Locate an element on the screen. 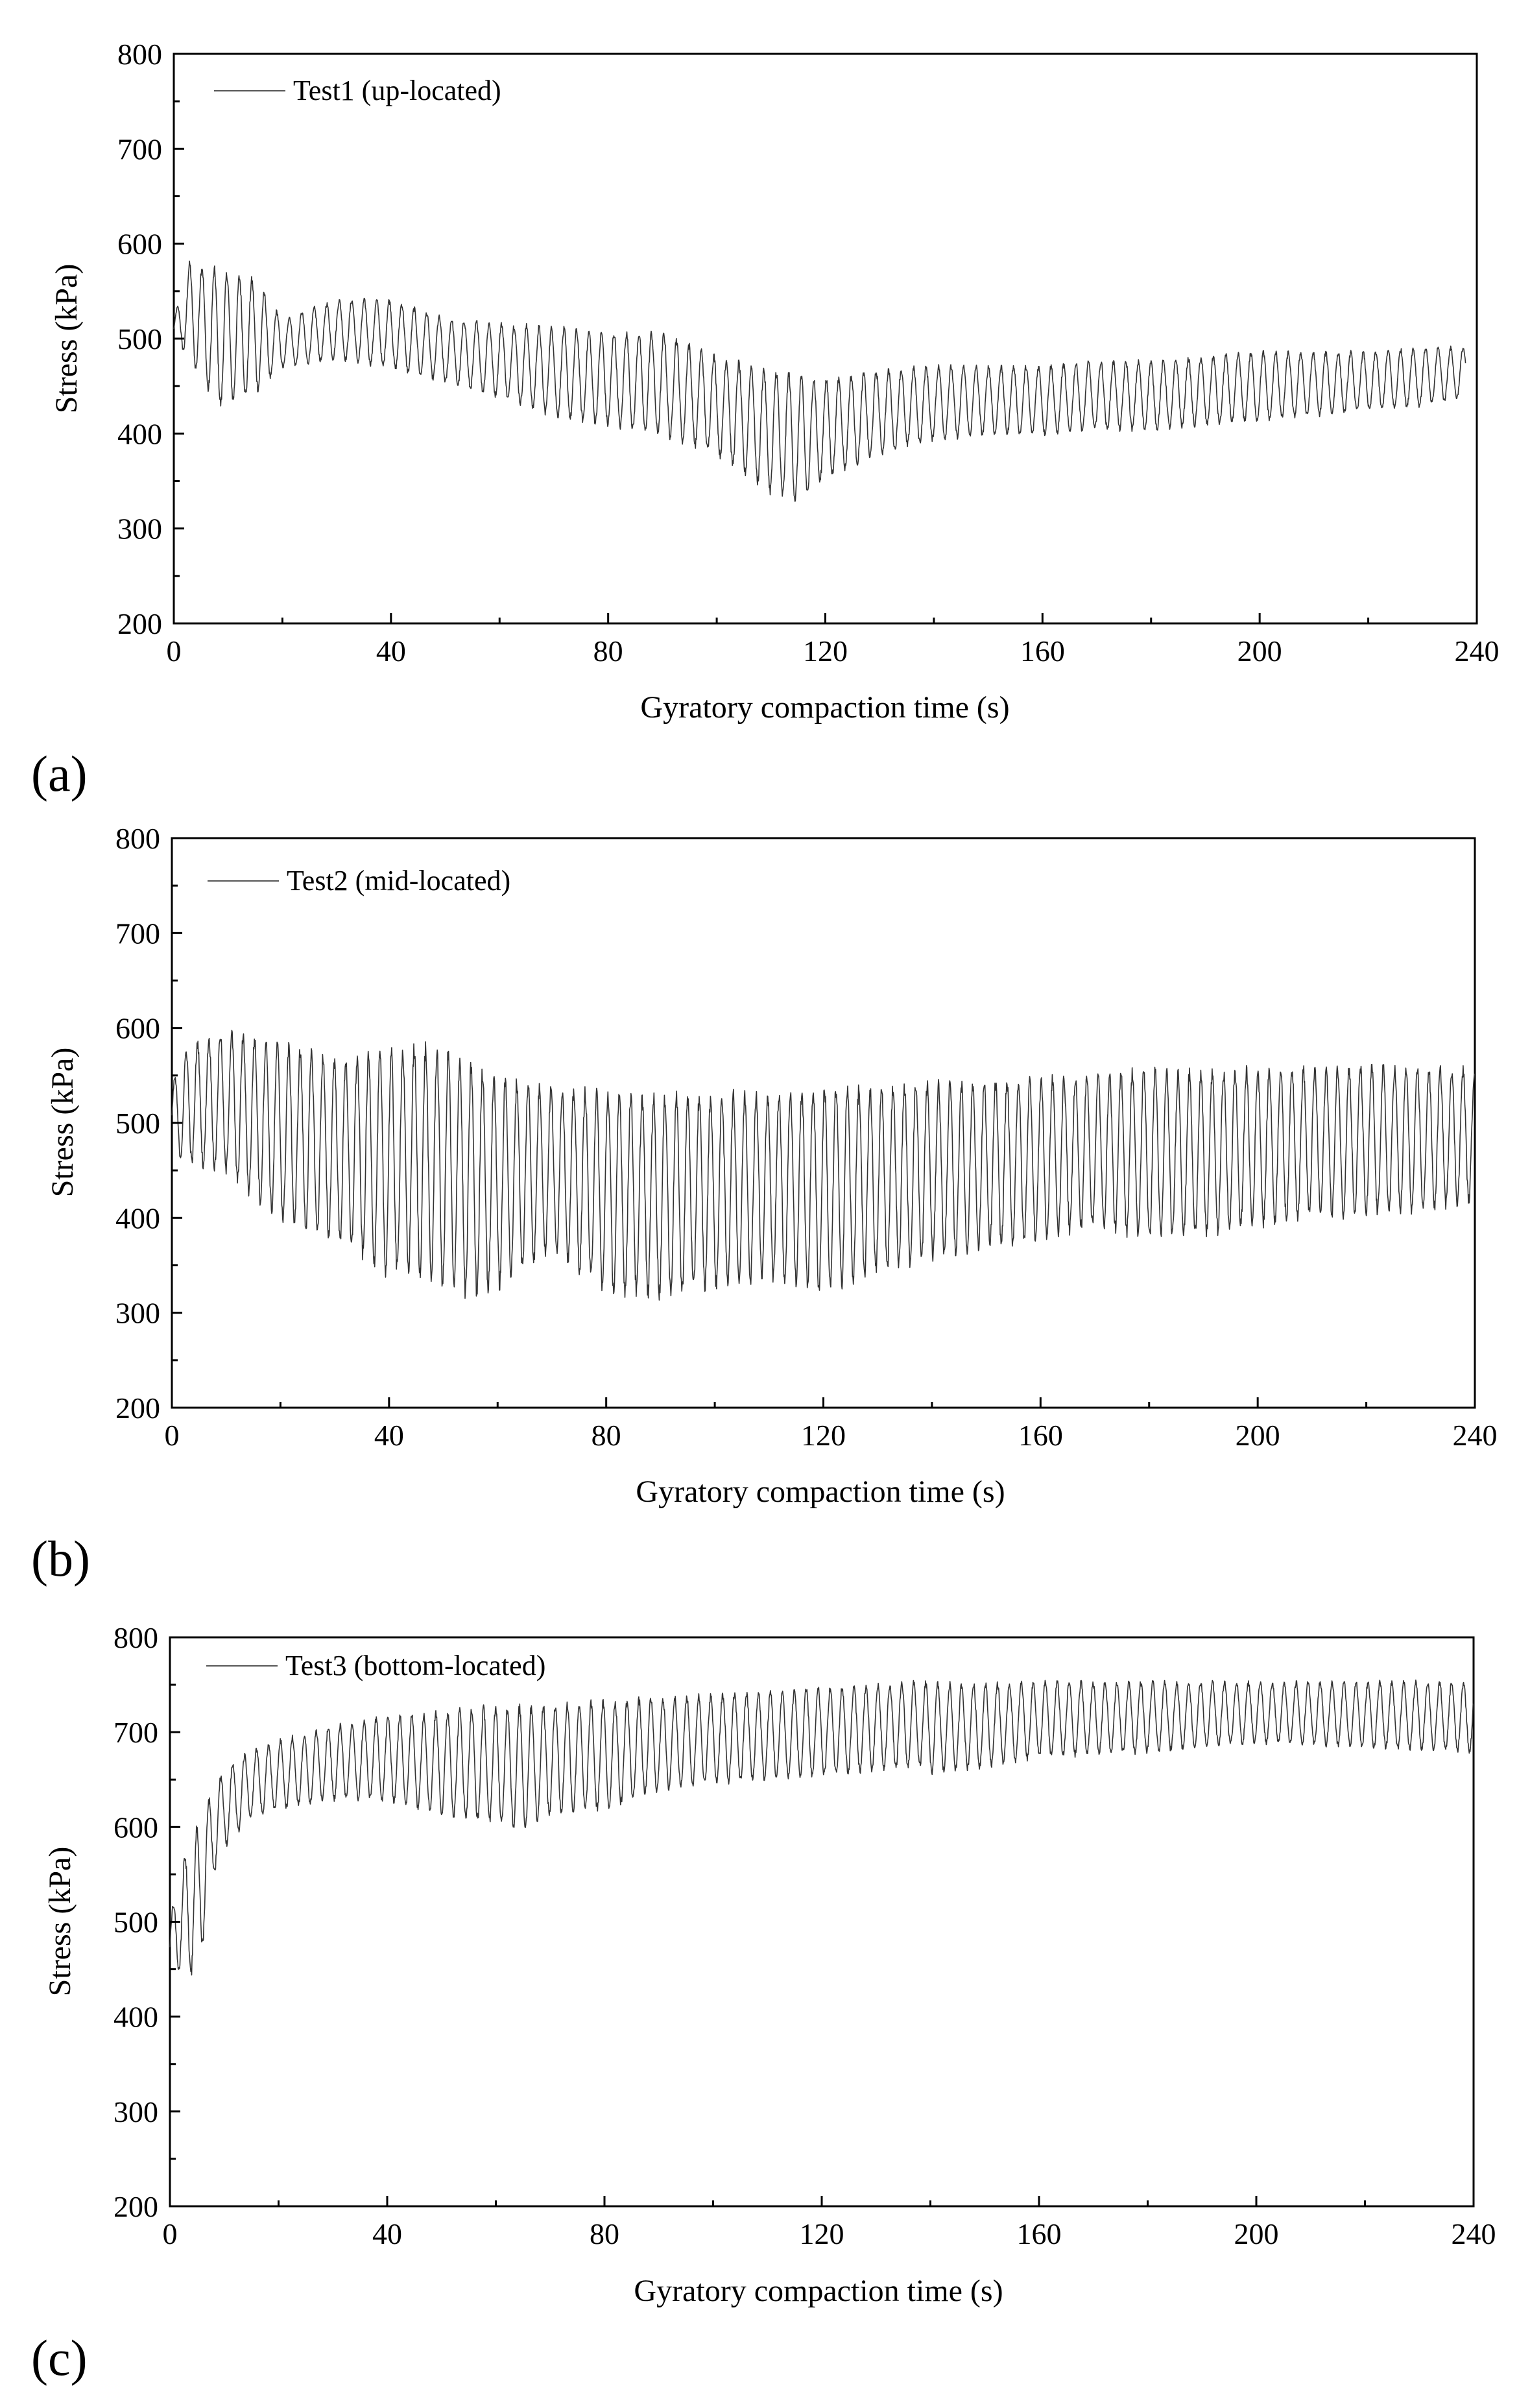  legend-label: Test1 (up-located) is located at coordinates (397, 90).